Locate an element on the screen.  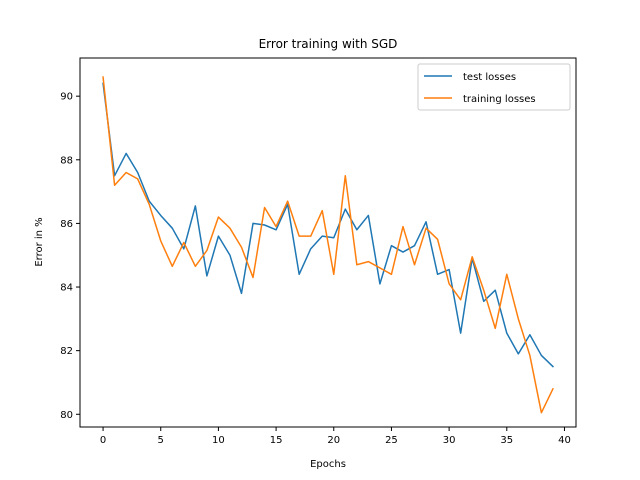
legend-label: test losses is located at coordinates (489, 77).